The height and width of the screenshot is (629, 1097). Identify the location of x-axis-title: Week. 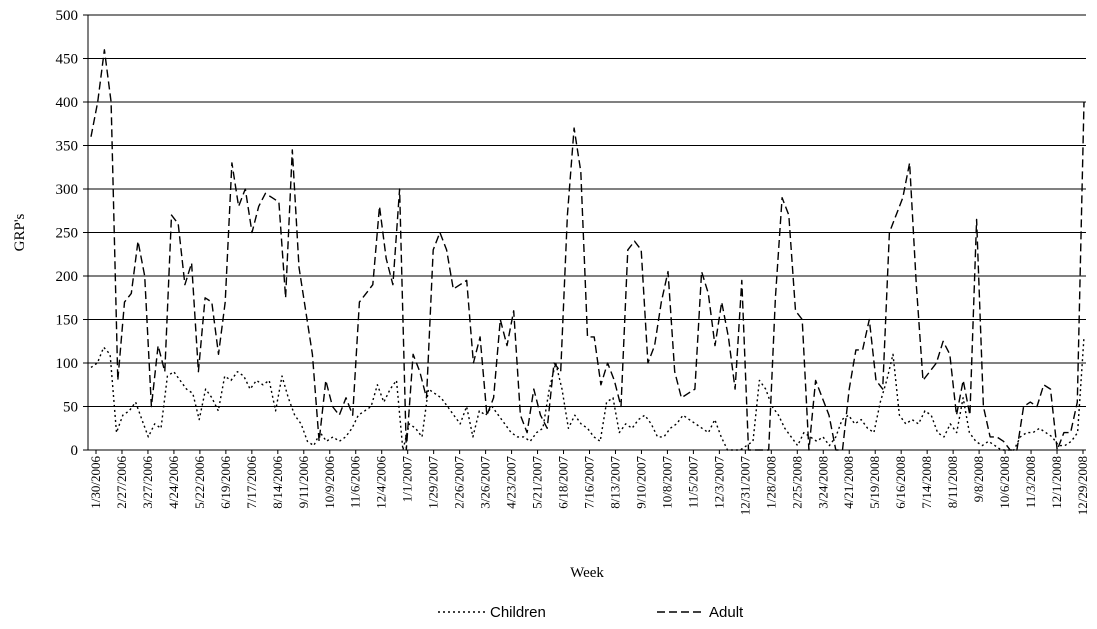
(587, 573).